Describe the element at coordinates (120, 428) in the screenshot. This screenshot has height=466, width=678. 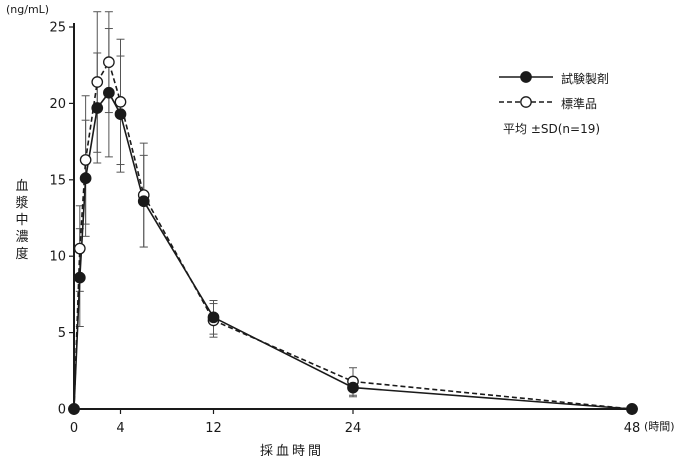
I see `x-tick-label-4: 4` at that location.